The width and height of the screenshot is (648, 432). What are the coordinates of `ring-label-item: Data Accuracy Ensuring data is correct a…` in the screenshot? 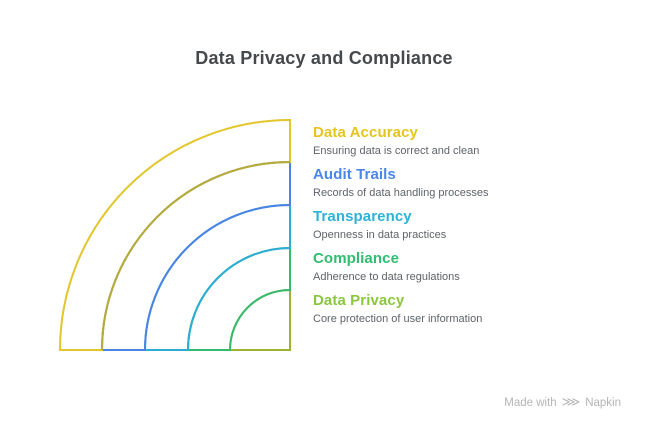 It's located at (433, 141).